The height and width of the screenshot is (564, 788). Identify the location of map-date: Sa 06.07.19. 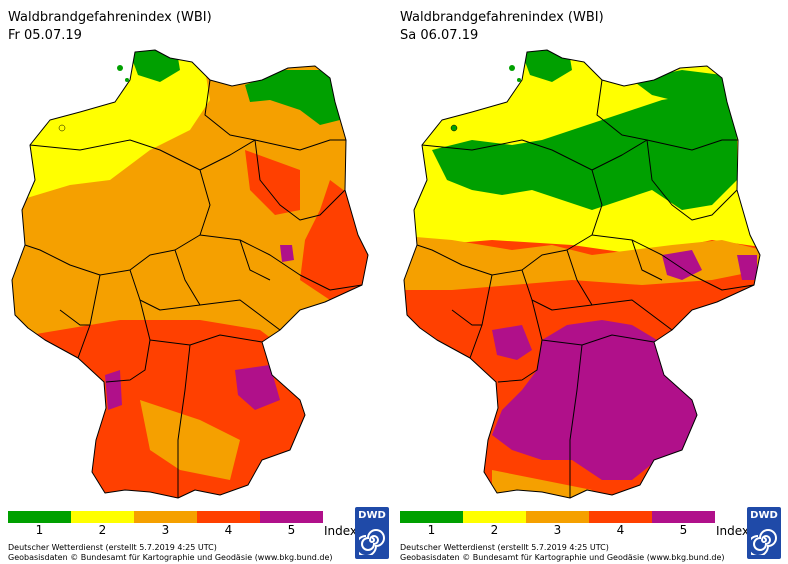
(439, 35).